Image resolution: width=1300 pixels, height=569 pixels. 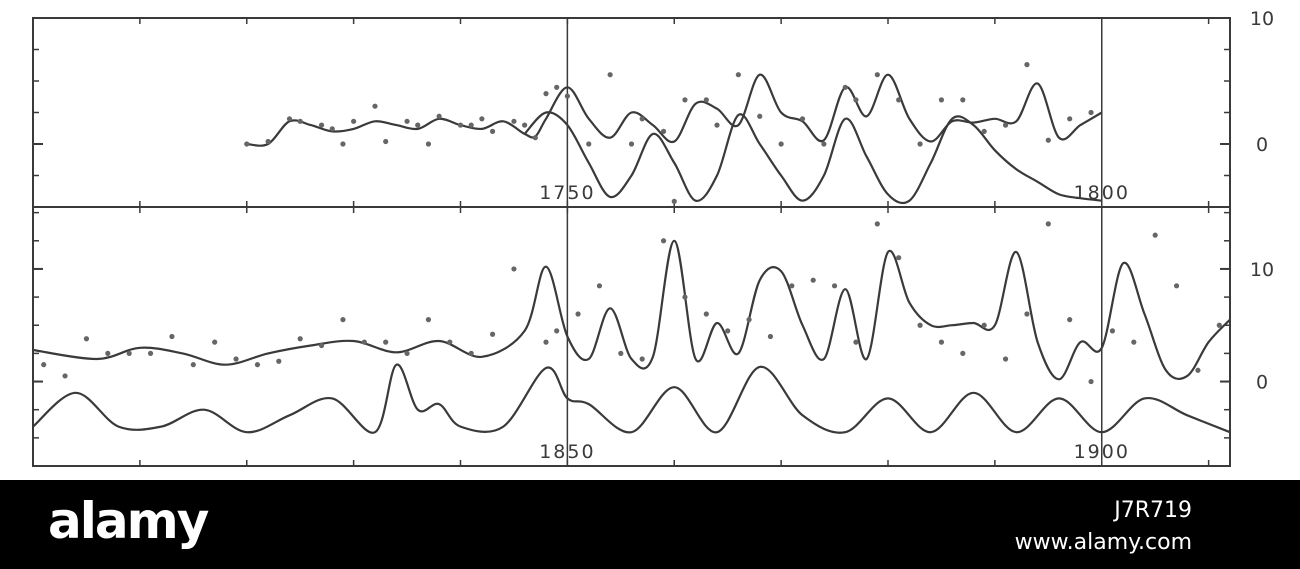 What do you see at coordinates (567, 452) in the screenshot?
I see `x-tick-label: 1850` at bounding box center [567, 452].